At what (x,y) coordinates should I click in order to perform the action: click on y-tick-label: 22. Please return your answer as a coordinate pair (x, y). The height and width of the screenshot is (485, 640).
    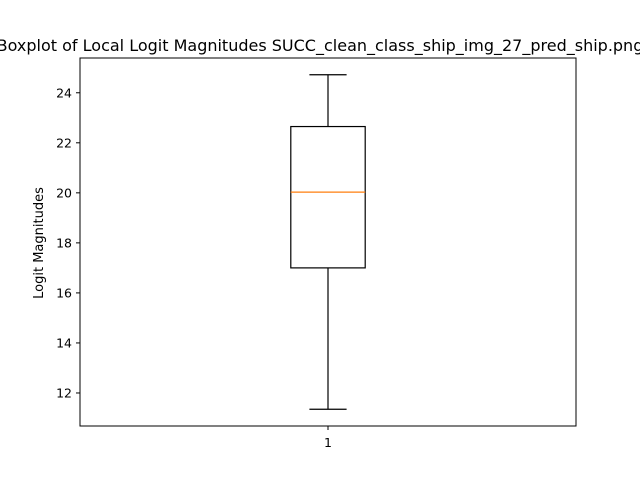
    Looking at the image, I should click on (64, 142).